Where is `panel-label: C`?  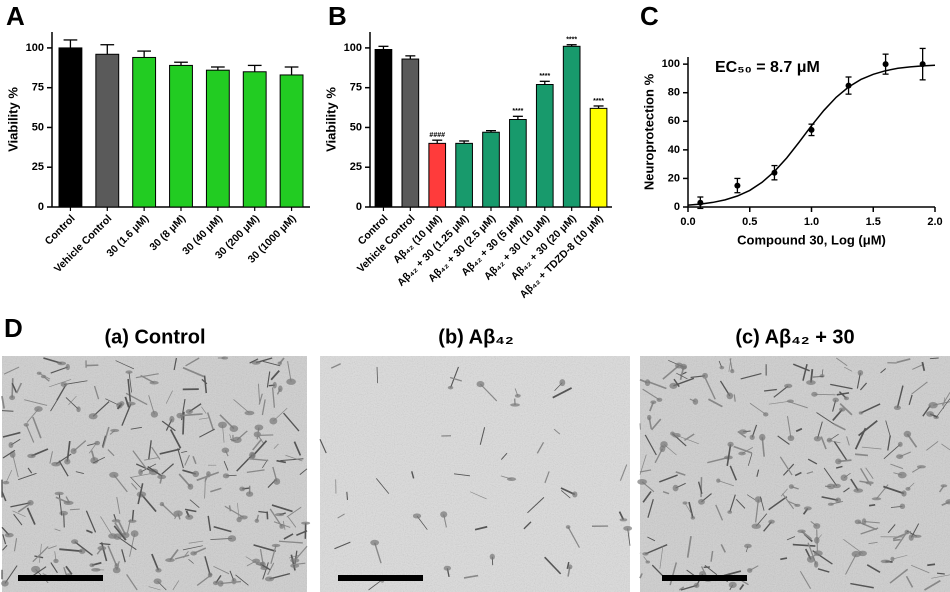
panel-label: C is located at coordinates (649, 16).